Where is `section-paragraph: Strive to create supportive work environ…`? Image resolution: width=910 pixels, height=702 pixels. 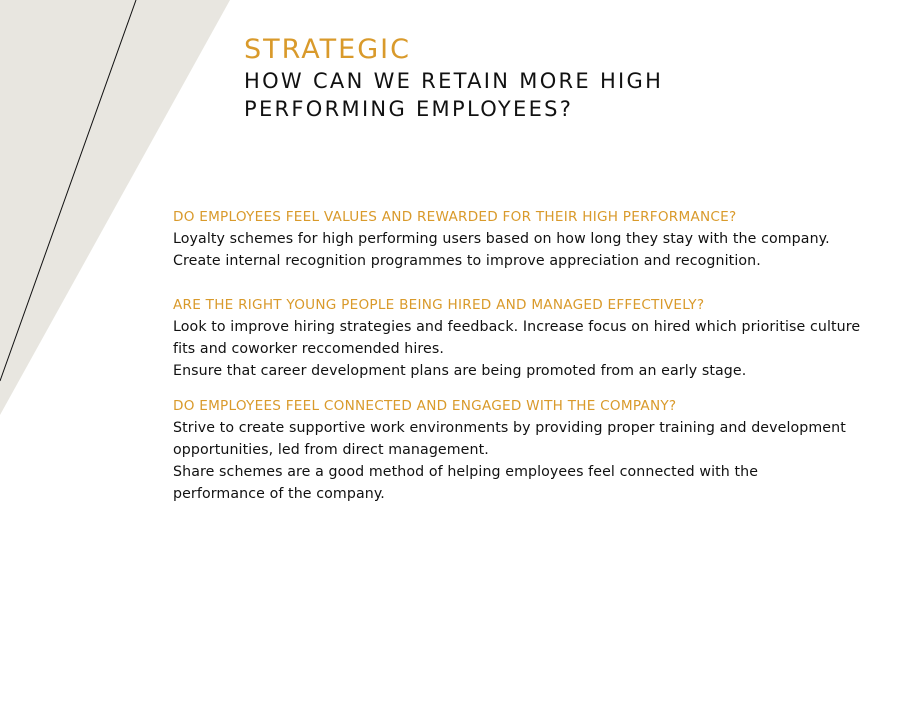 section-paragraph: Strive to create supportive work environ… is located at coordinates (539, 439).